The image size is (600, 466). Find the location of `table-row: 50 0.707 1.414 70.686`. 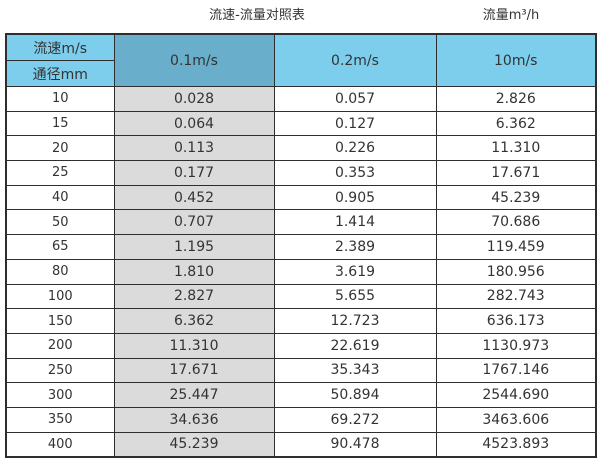

table-row: 50 0.707 1.414 70.686 is located at coordinates (301, 222).